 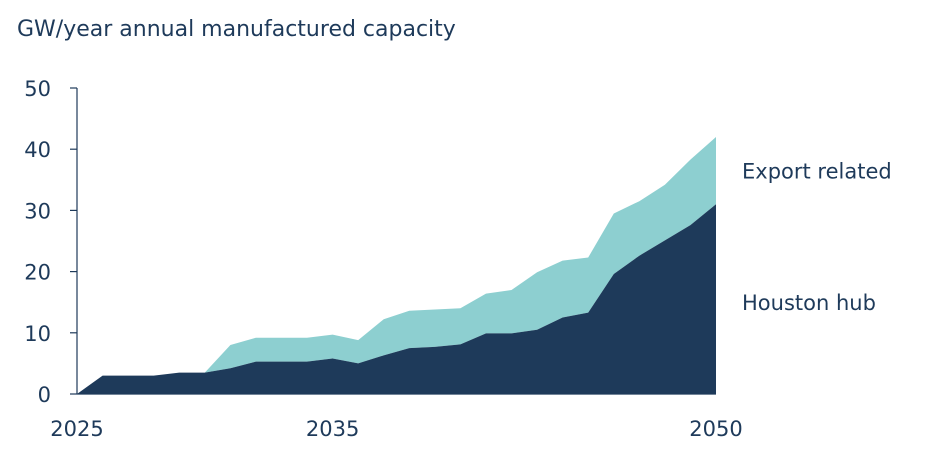 What do you see at coordinates (332, 429) in the screenshot?
I see `x-tick-label: 2035` at bounding box center [332, 429].